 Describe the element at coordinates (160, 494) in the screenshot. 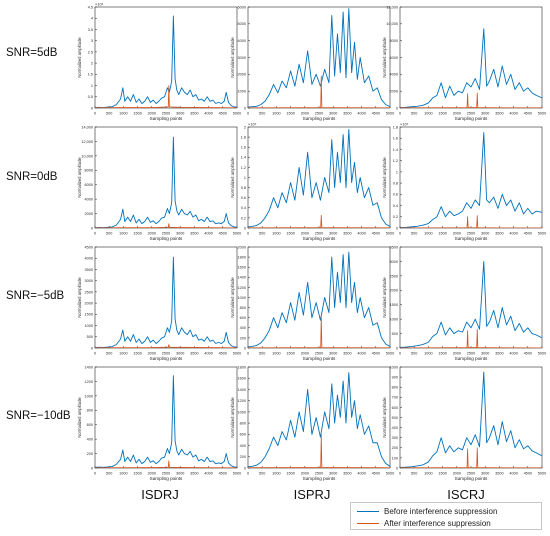

I see `column-label-isdrj: ISDRJ` at that location.